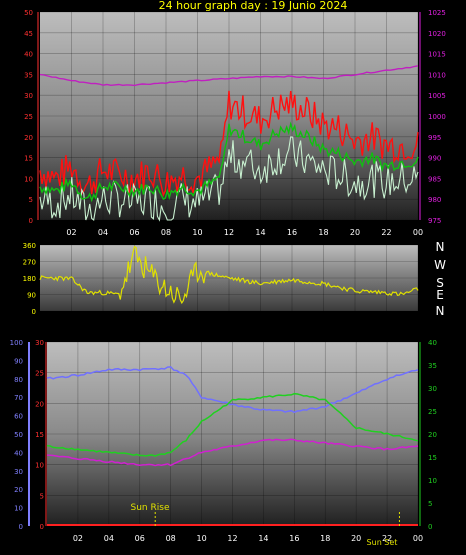  Describe the element at coordinates (21, 527) in the screenshot. I see `y-humidity-tick: 0` at that location.